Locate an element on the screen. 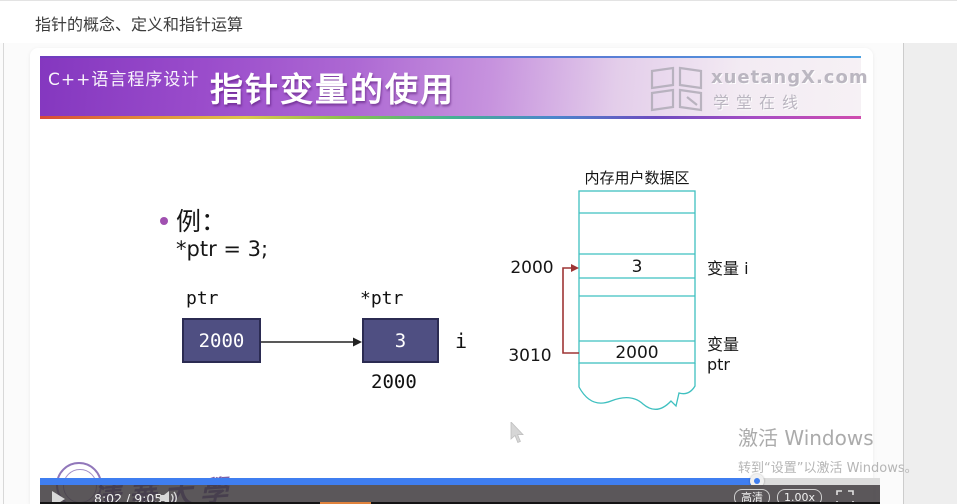  left-edge-line is located at coordinates (3, 252).